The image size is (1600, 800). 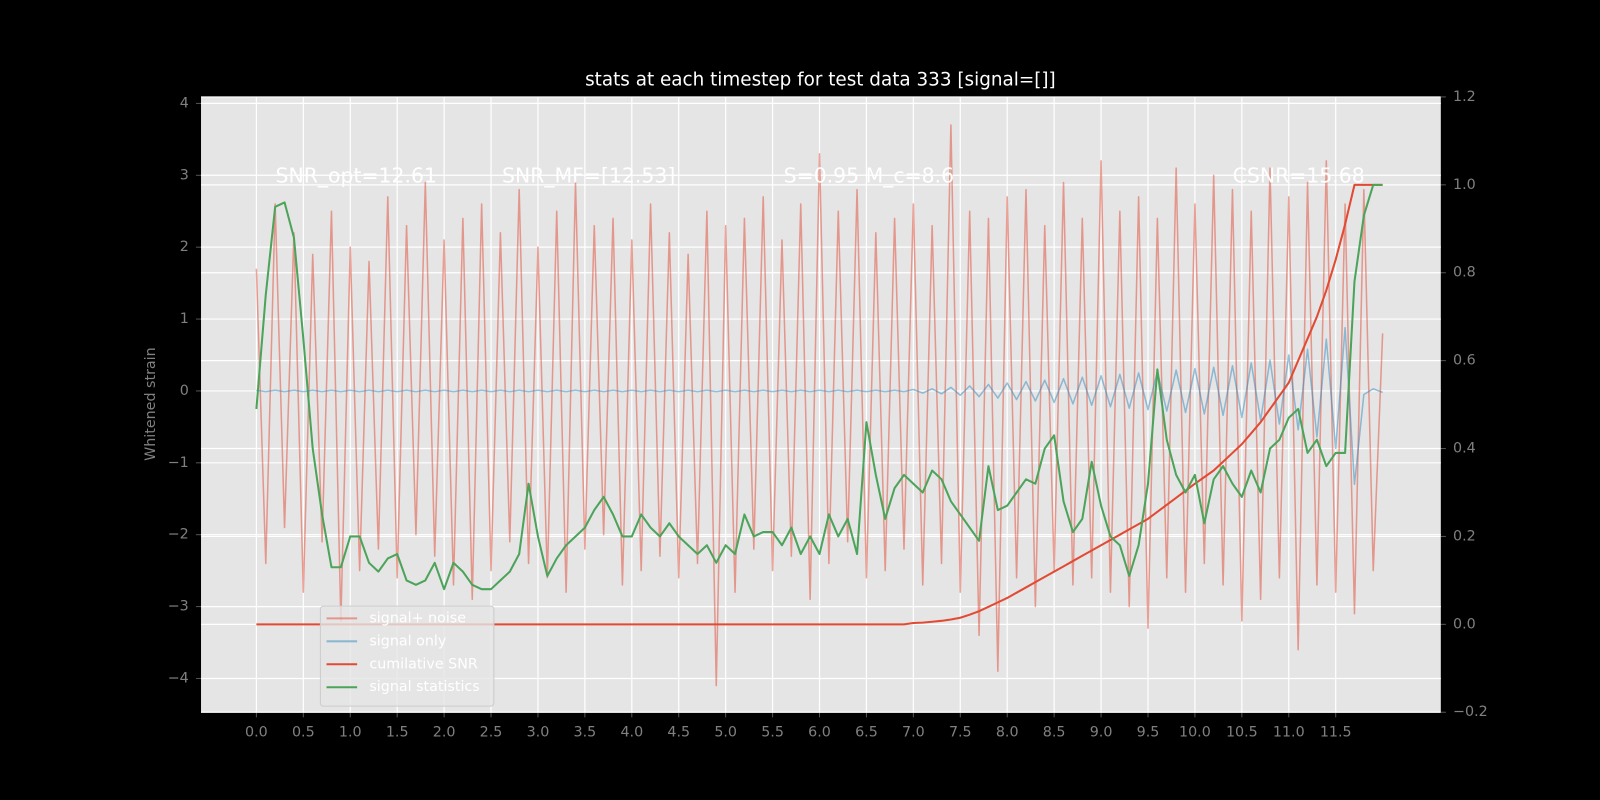 What do you see at coordinates (184, 319) in the screenshot?
I see `y-tick-label: 1` at bounding box center [184, 319].